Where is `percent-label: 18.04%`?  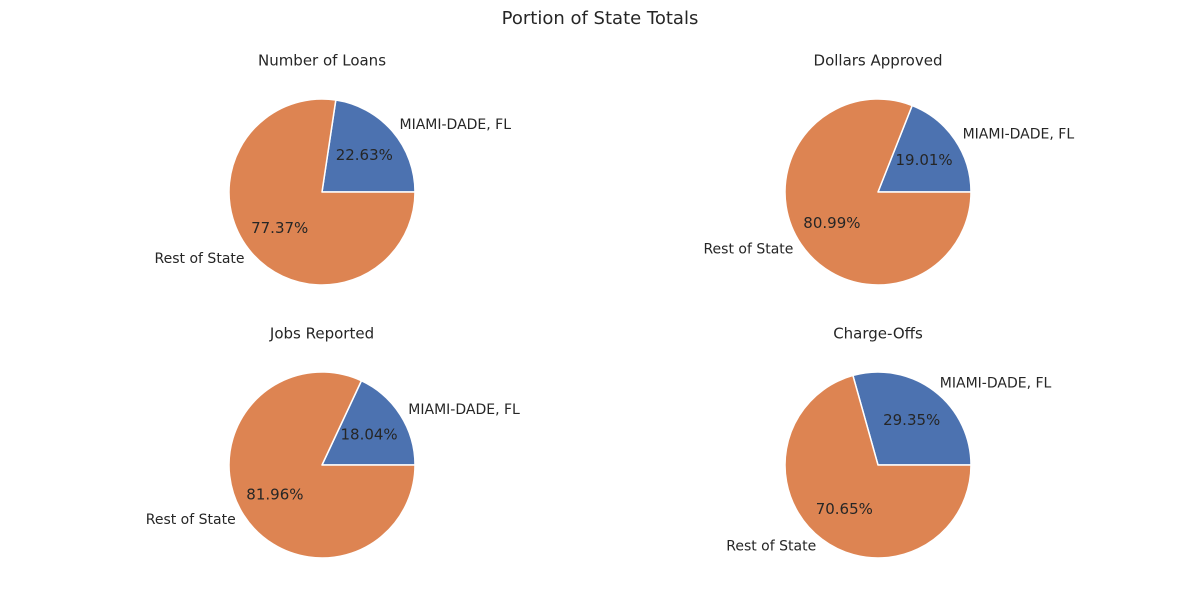
percent-label: 18.04% is located at coordinates (368, 435).